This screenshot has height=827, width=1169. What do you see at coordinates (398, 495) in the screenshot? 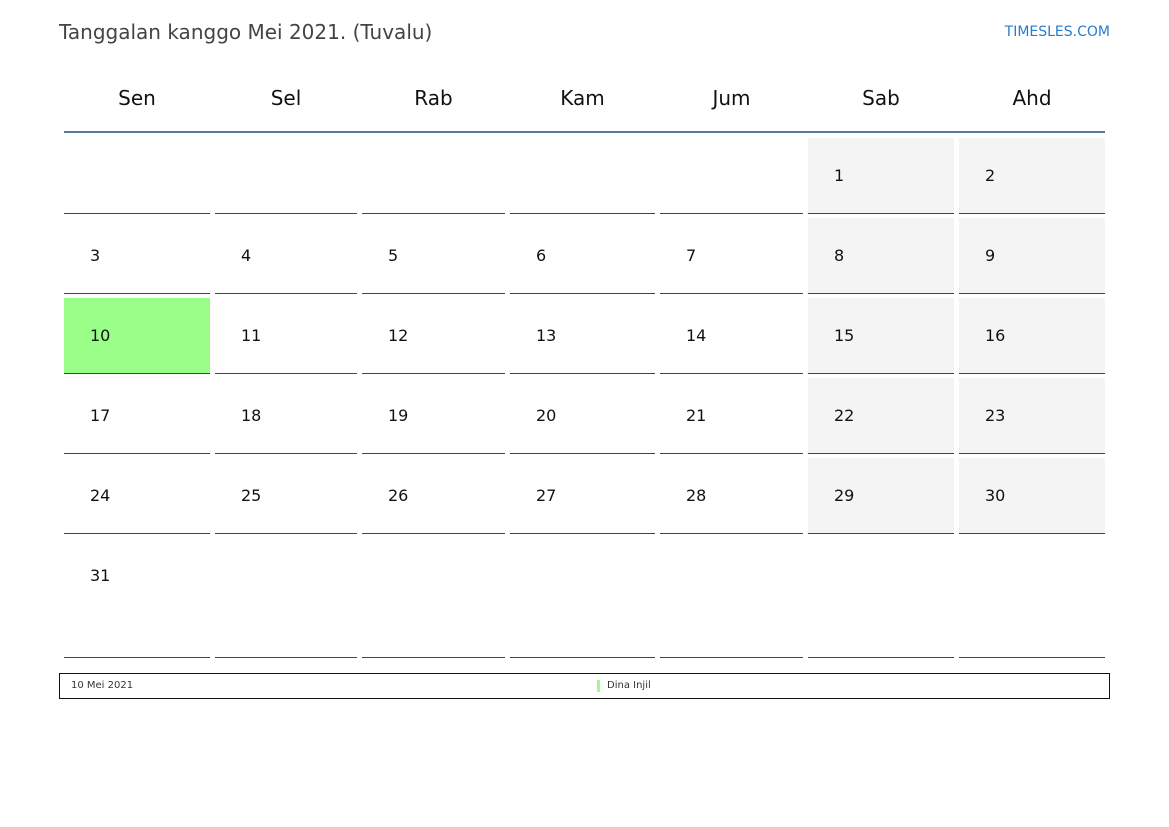
I see `day-number: 26` at bounding box center [398, 495].